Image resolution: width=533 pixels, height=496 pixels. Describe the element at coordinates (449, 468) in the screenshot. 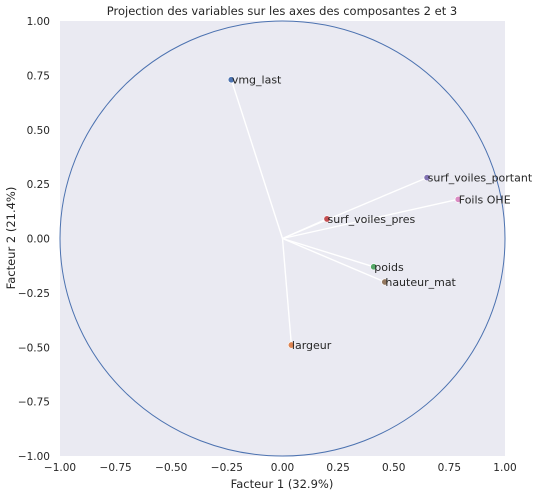

I see `x-tick-label: 0.75` at that location.